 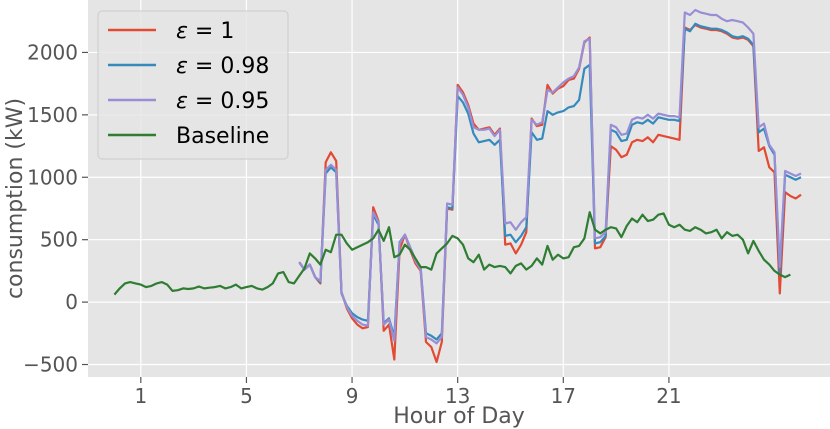 I want to click on y-axis-label: consumption (kW), so click(x=15, y=198).